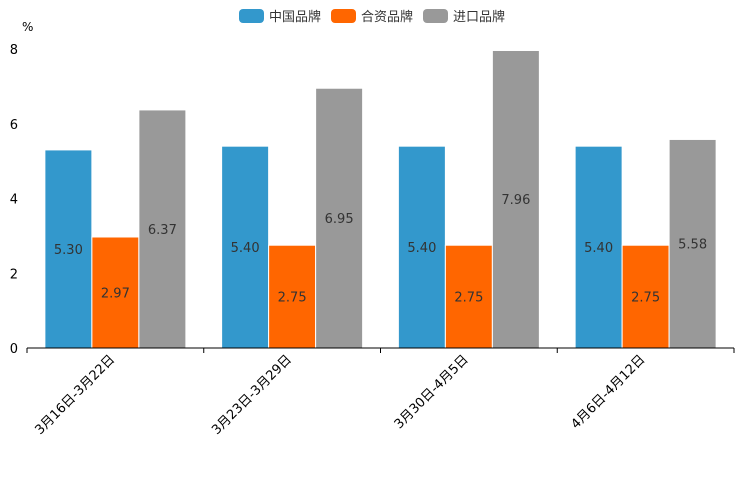 This screenshot has width=744, height=496. Describe the element at coordinates (609, 392) in the screenshot. I see `x-tick-label: 4月6日-4月12日` at that location.